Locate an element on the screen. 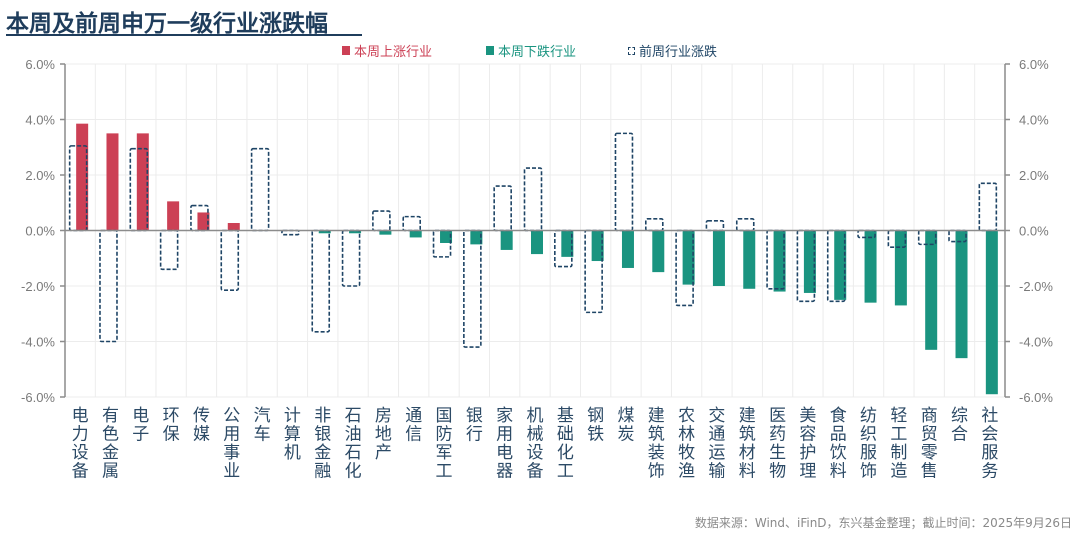 This screenshot has width=1080, height=540. bar-current-公用事业 is located at coordinates (233, 227).